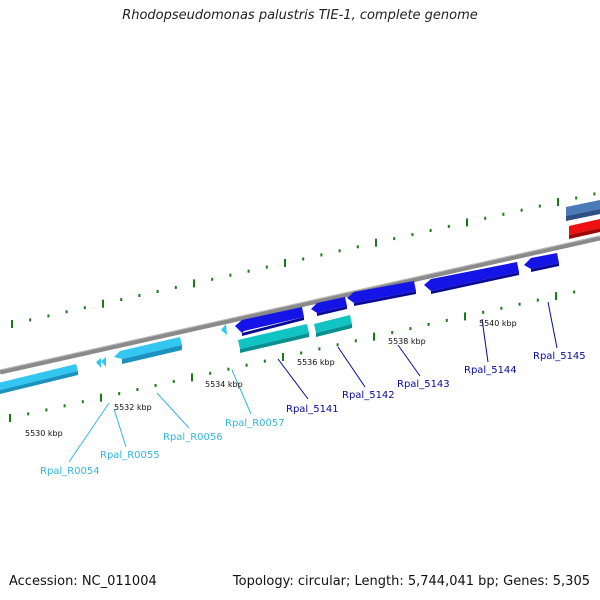 The image size is (600, 600). Describe the element at coordinates (490, 370) in the screenshot. I see `gene-label-cds: Rpal_5144` at that location.